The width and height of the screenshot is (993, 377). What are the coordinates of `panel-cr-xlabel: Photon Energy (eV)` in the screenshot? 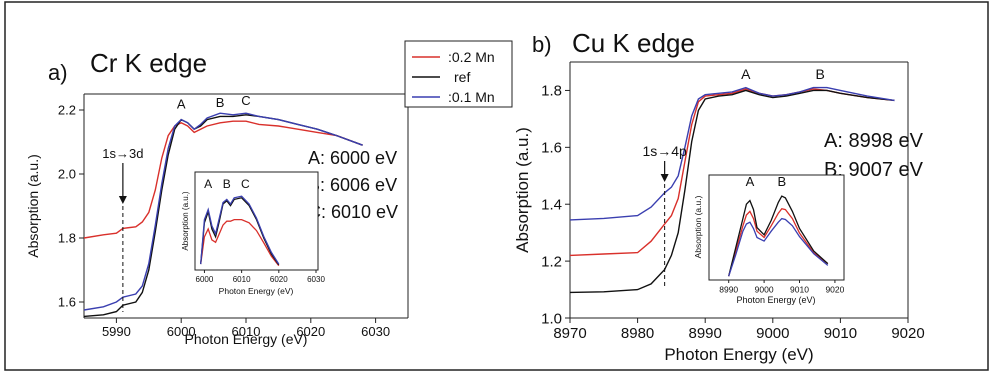 It's located at (246, 339).